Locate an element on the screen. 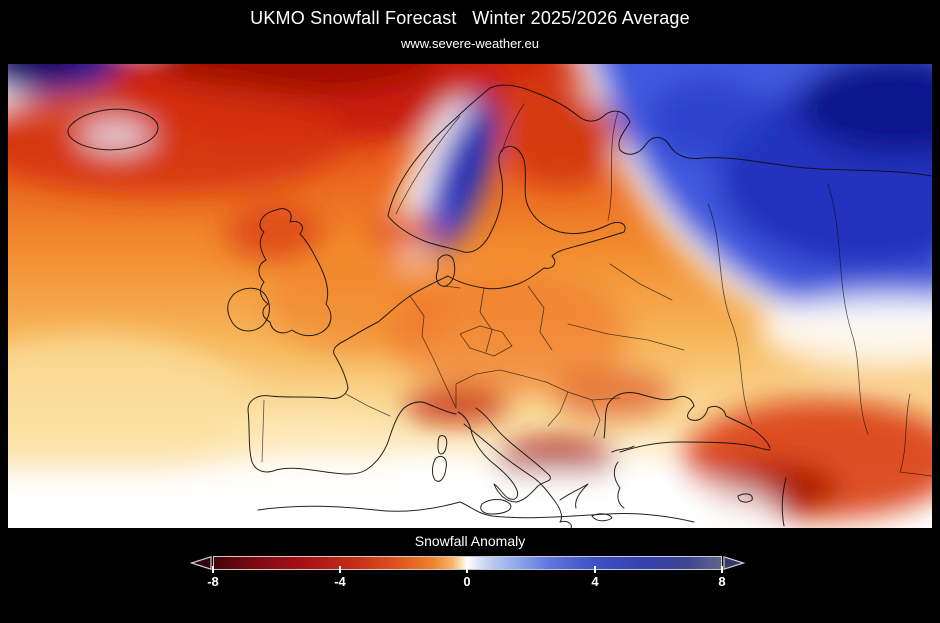 Image resolution: width=940 pixels, height=623 pixels. colorbar-tick-label: -8 is located at coordinates (213, 581).